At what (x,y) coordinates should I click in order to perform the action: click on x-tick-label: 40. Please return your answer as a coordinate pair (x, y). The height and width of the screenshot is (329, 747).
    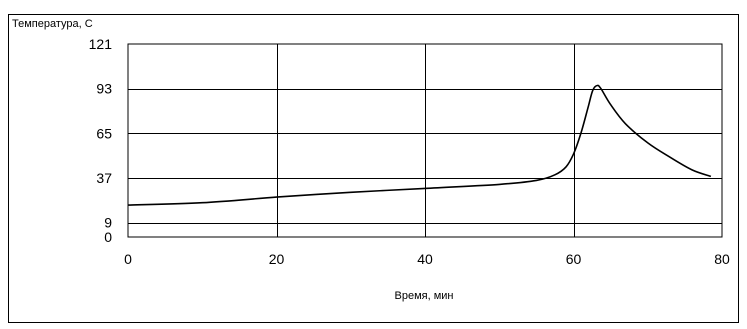
    Looking at the image, I should click on (425, 259).